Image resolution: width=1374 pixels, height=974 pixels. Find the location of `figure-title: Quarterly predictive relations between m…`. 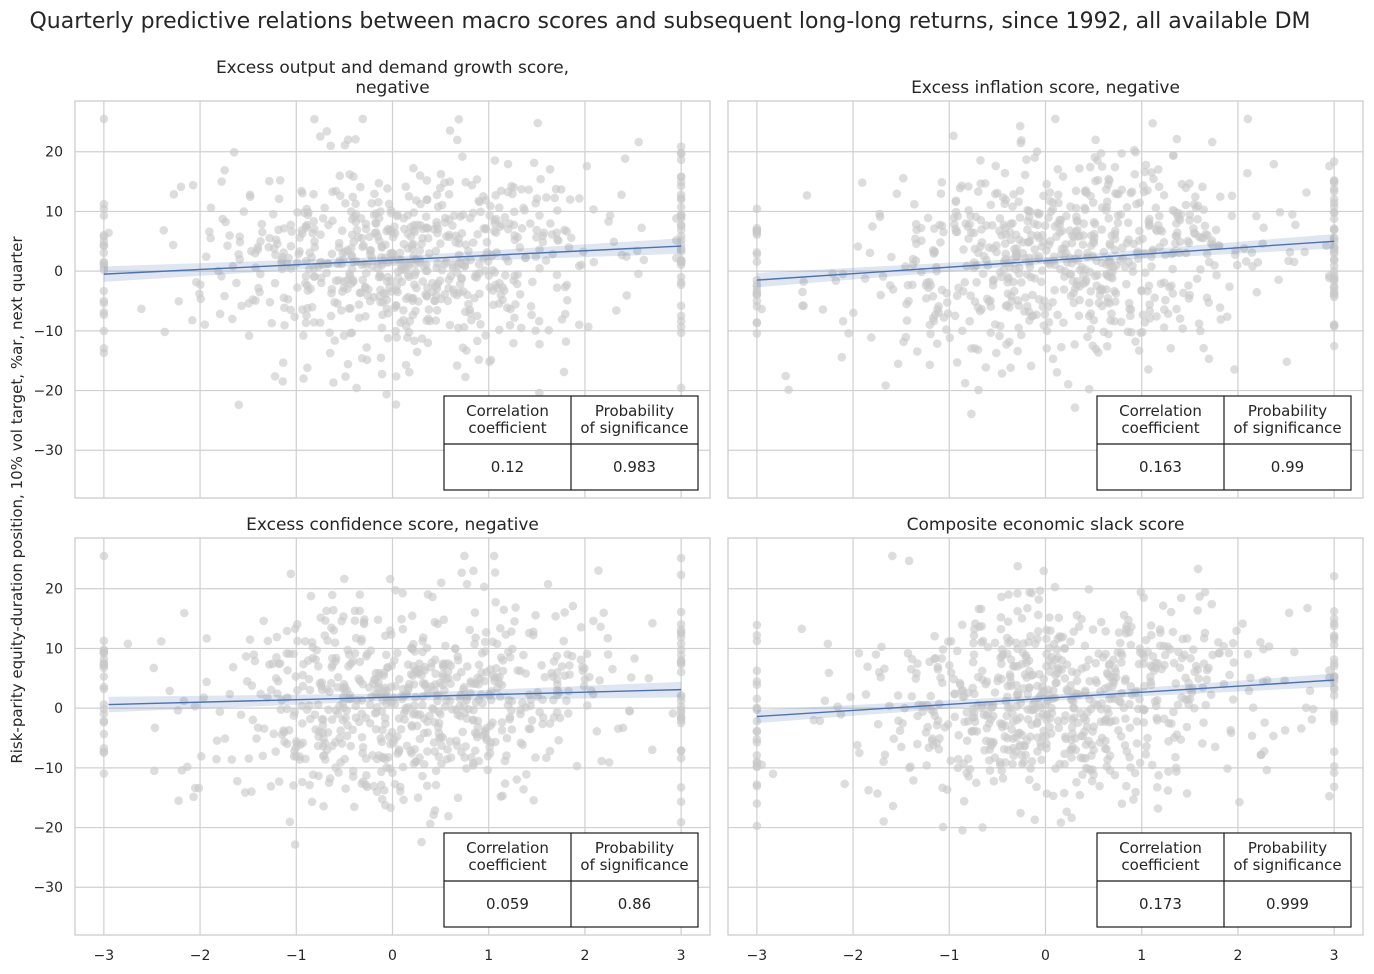

figure-title: Quarterly predictive relations between m… is located at coordinates (669, 21).